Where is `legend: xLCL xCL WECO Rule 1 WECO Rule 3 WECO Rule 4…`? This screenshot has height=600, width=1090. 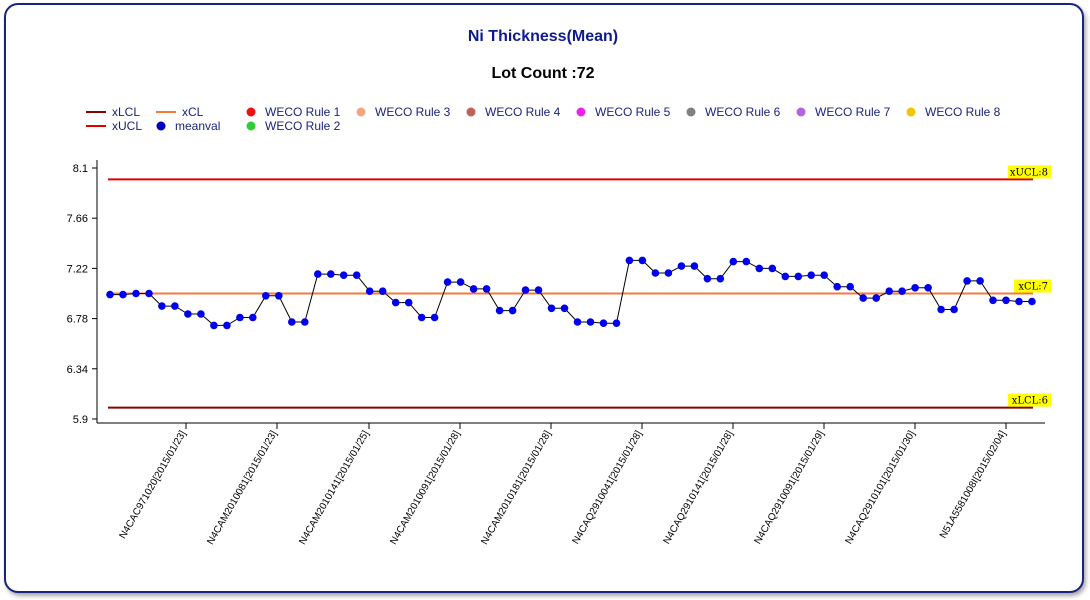
legend: xLCL xCL WECO Rule 1 WECO Rule 3 WECO Rule 4… is located at coordinates (543, 119).